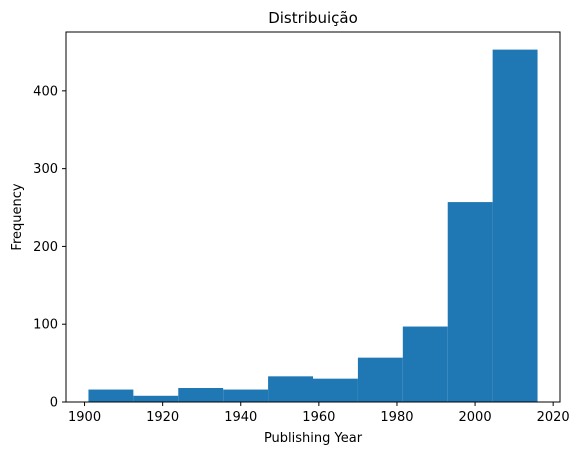  I want to click on x-tick-label-5: 2000, so click(475, 417).